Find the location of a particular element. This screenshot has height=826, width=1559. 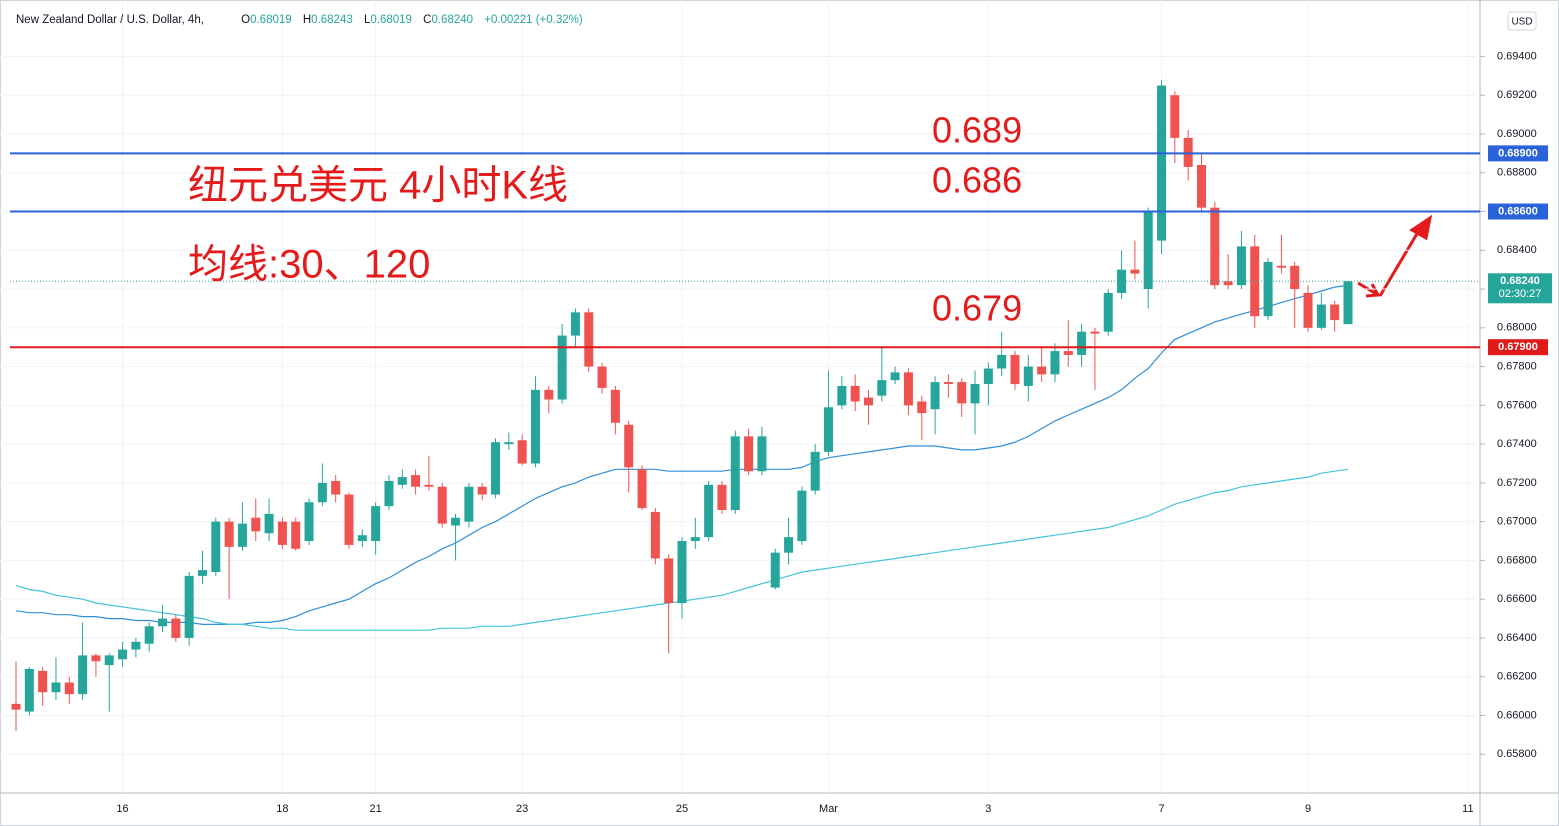

annotation: 均线:30、120 is located at coordinates (309, 265).